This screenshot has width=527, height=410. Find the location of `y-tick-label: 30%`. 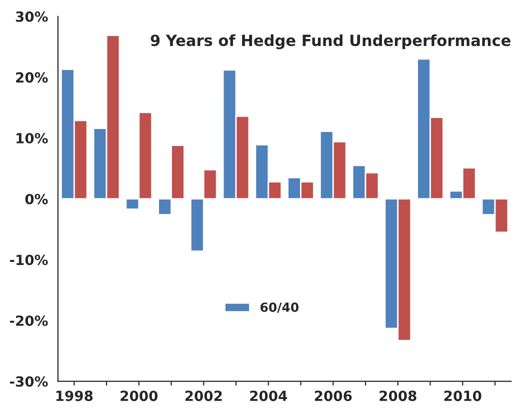

y-tick-label: 30% is located at coordinates (32, 16).